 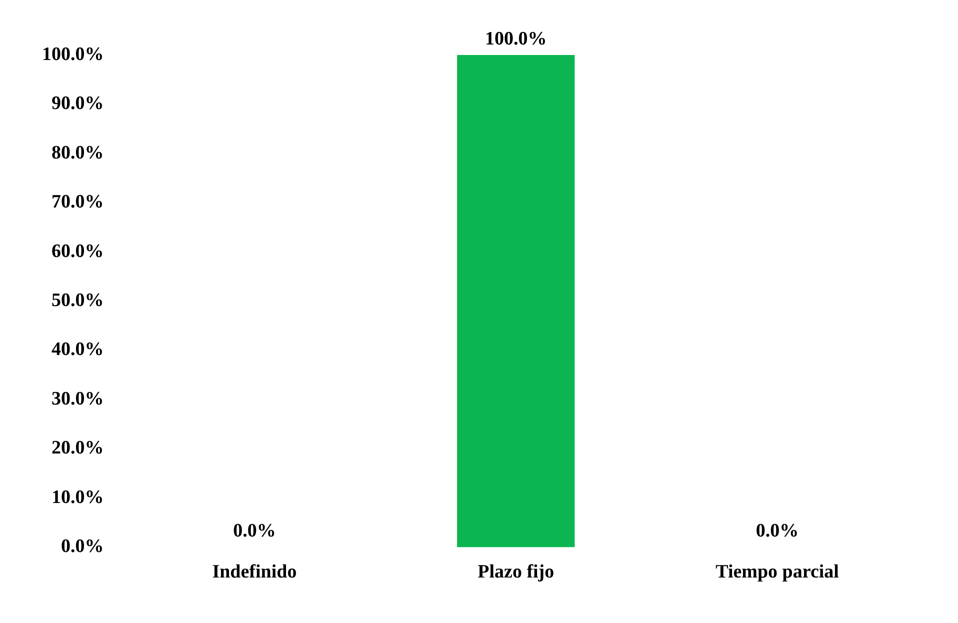 I want to click on data-label: 100.0%, so click(x=516, y=39).